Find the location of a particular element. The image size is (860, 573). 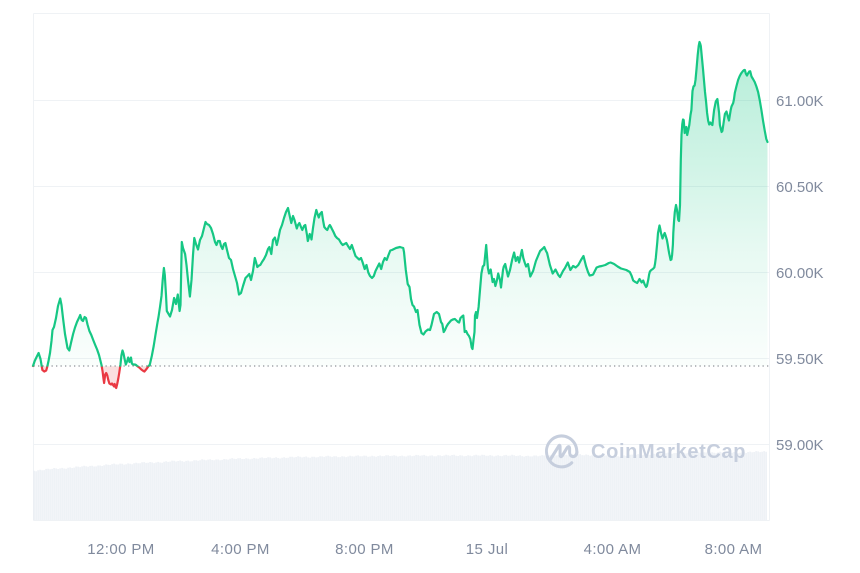

svg-text: 4:00 AM is located at coordinates (613, 549).